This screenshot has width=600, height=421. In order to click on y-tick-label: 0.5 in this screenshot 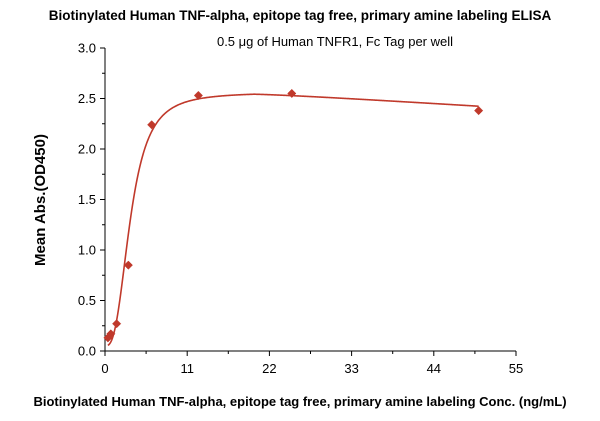, I will do `click(87, 300)`.